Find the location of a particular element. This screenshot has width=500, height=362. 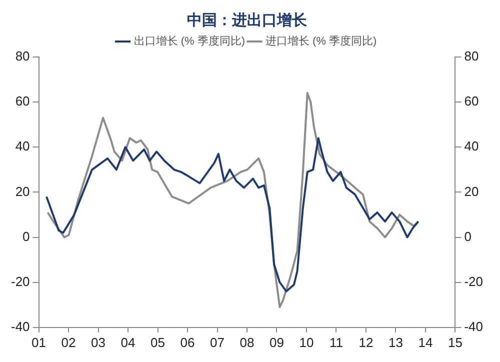

x-tick-label: 09 is located at coordinates (277, 342).